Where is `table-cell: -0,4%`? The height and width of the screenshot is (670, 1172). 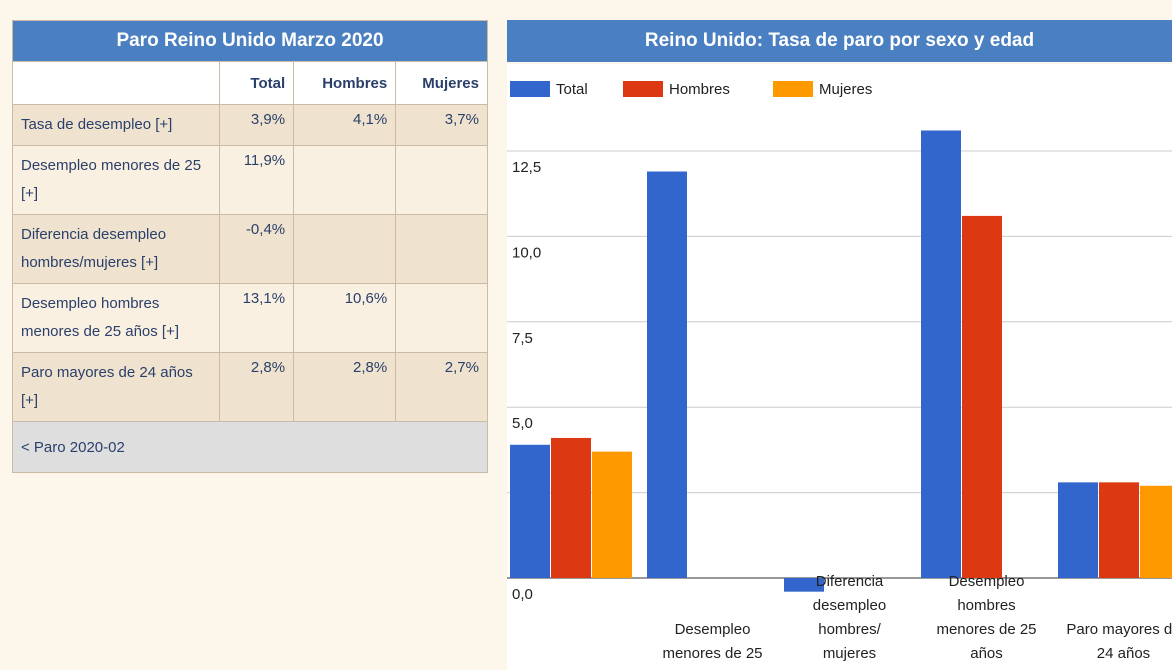 table-cell: -0,4% is located at coordinates (256, 249).